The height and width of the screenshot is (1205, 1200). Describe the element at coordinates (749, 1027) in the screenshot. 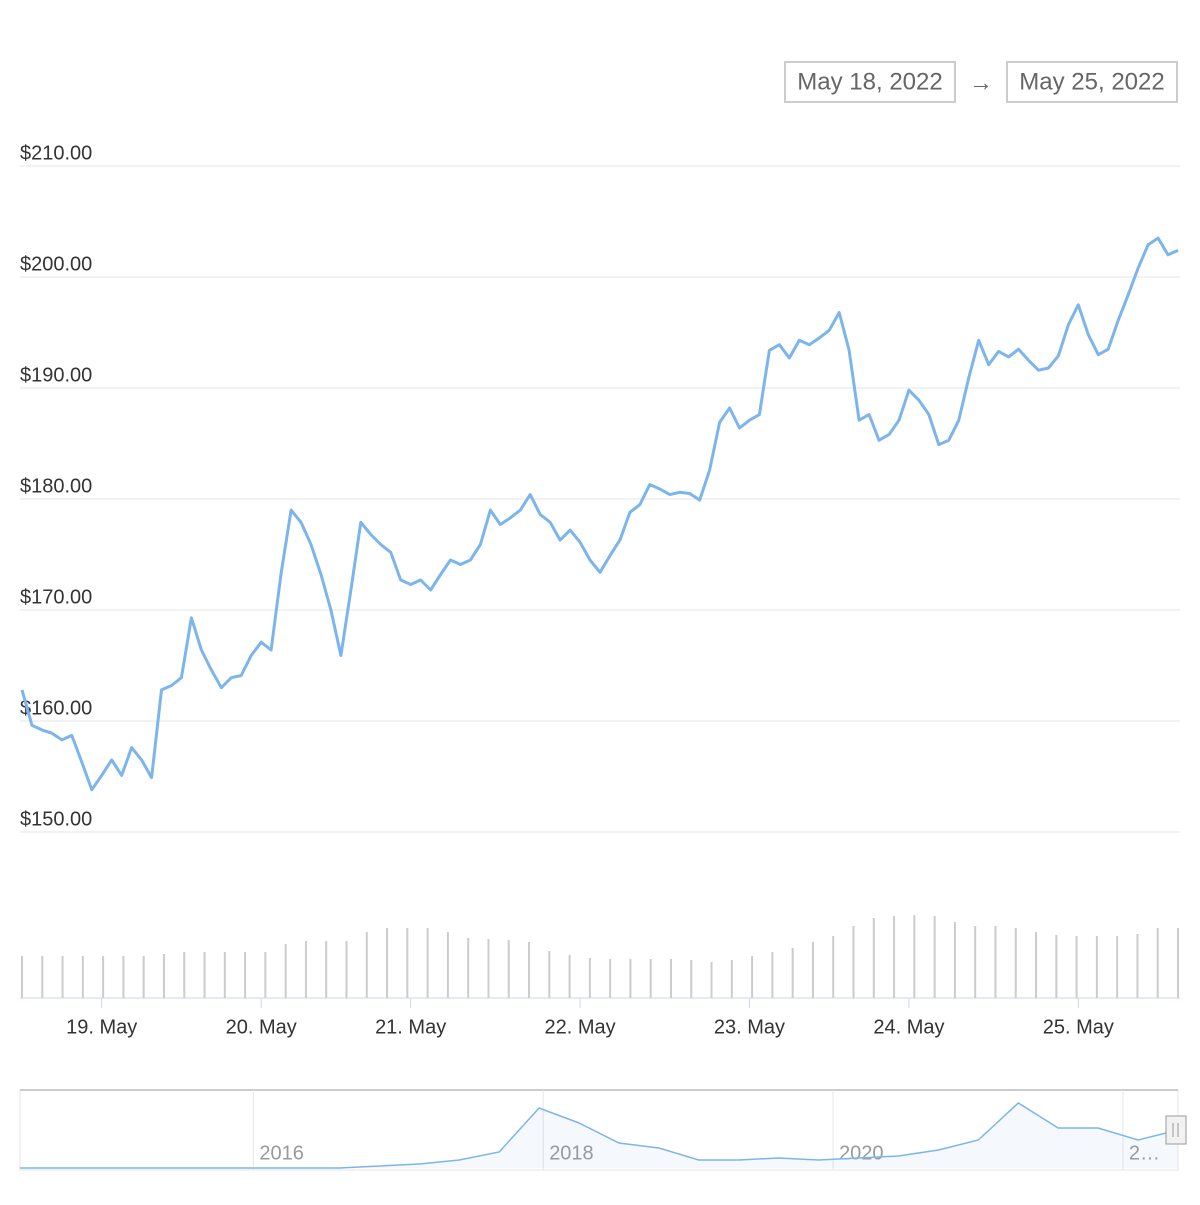

I see `x-tick-label: 23. May` at that location.